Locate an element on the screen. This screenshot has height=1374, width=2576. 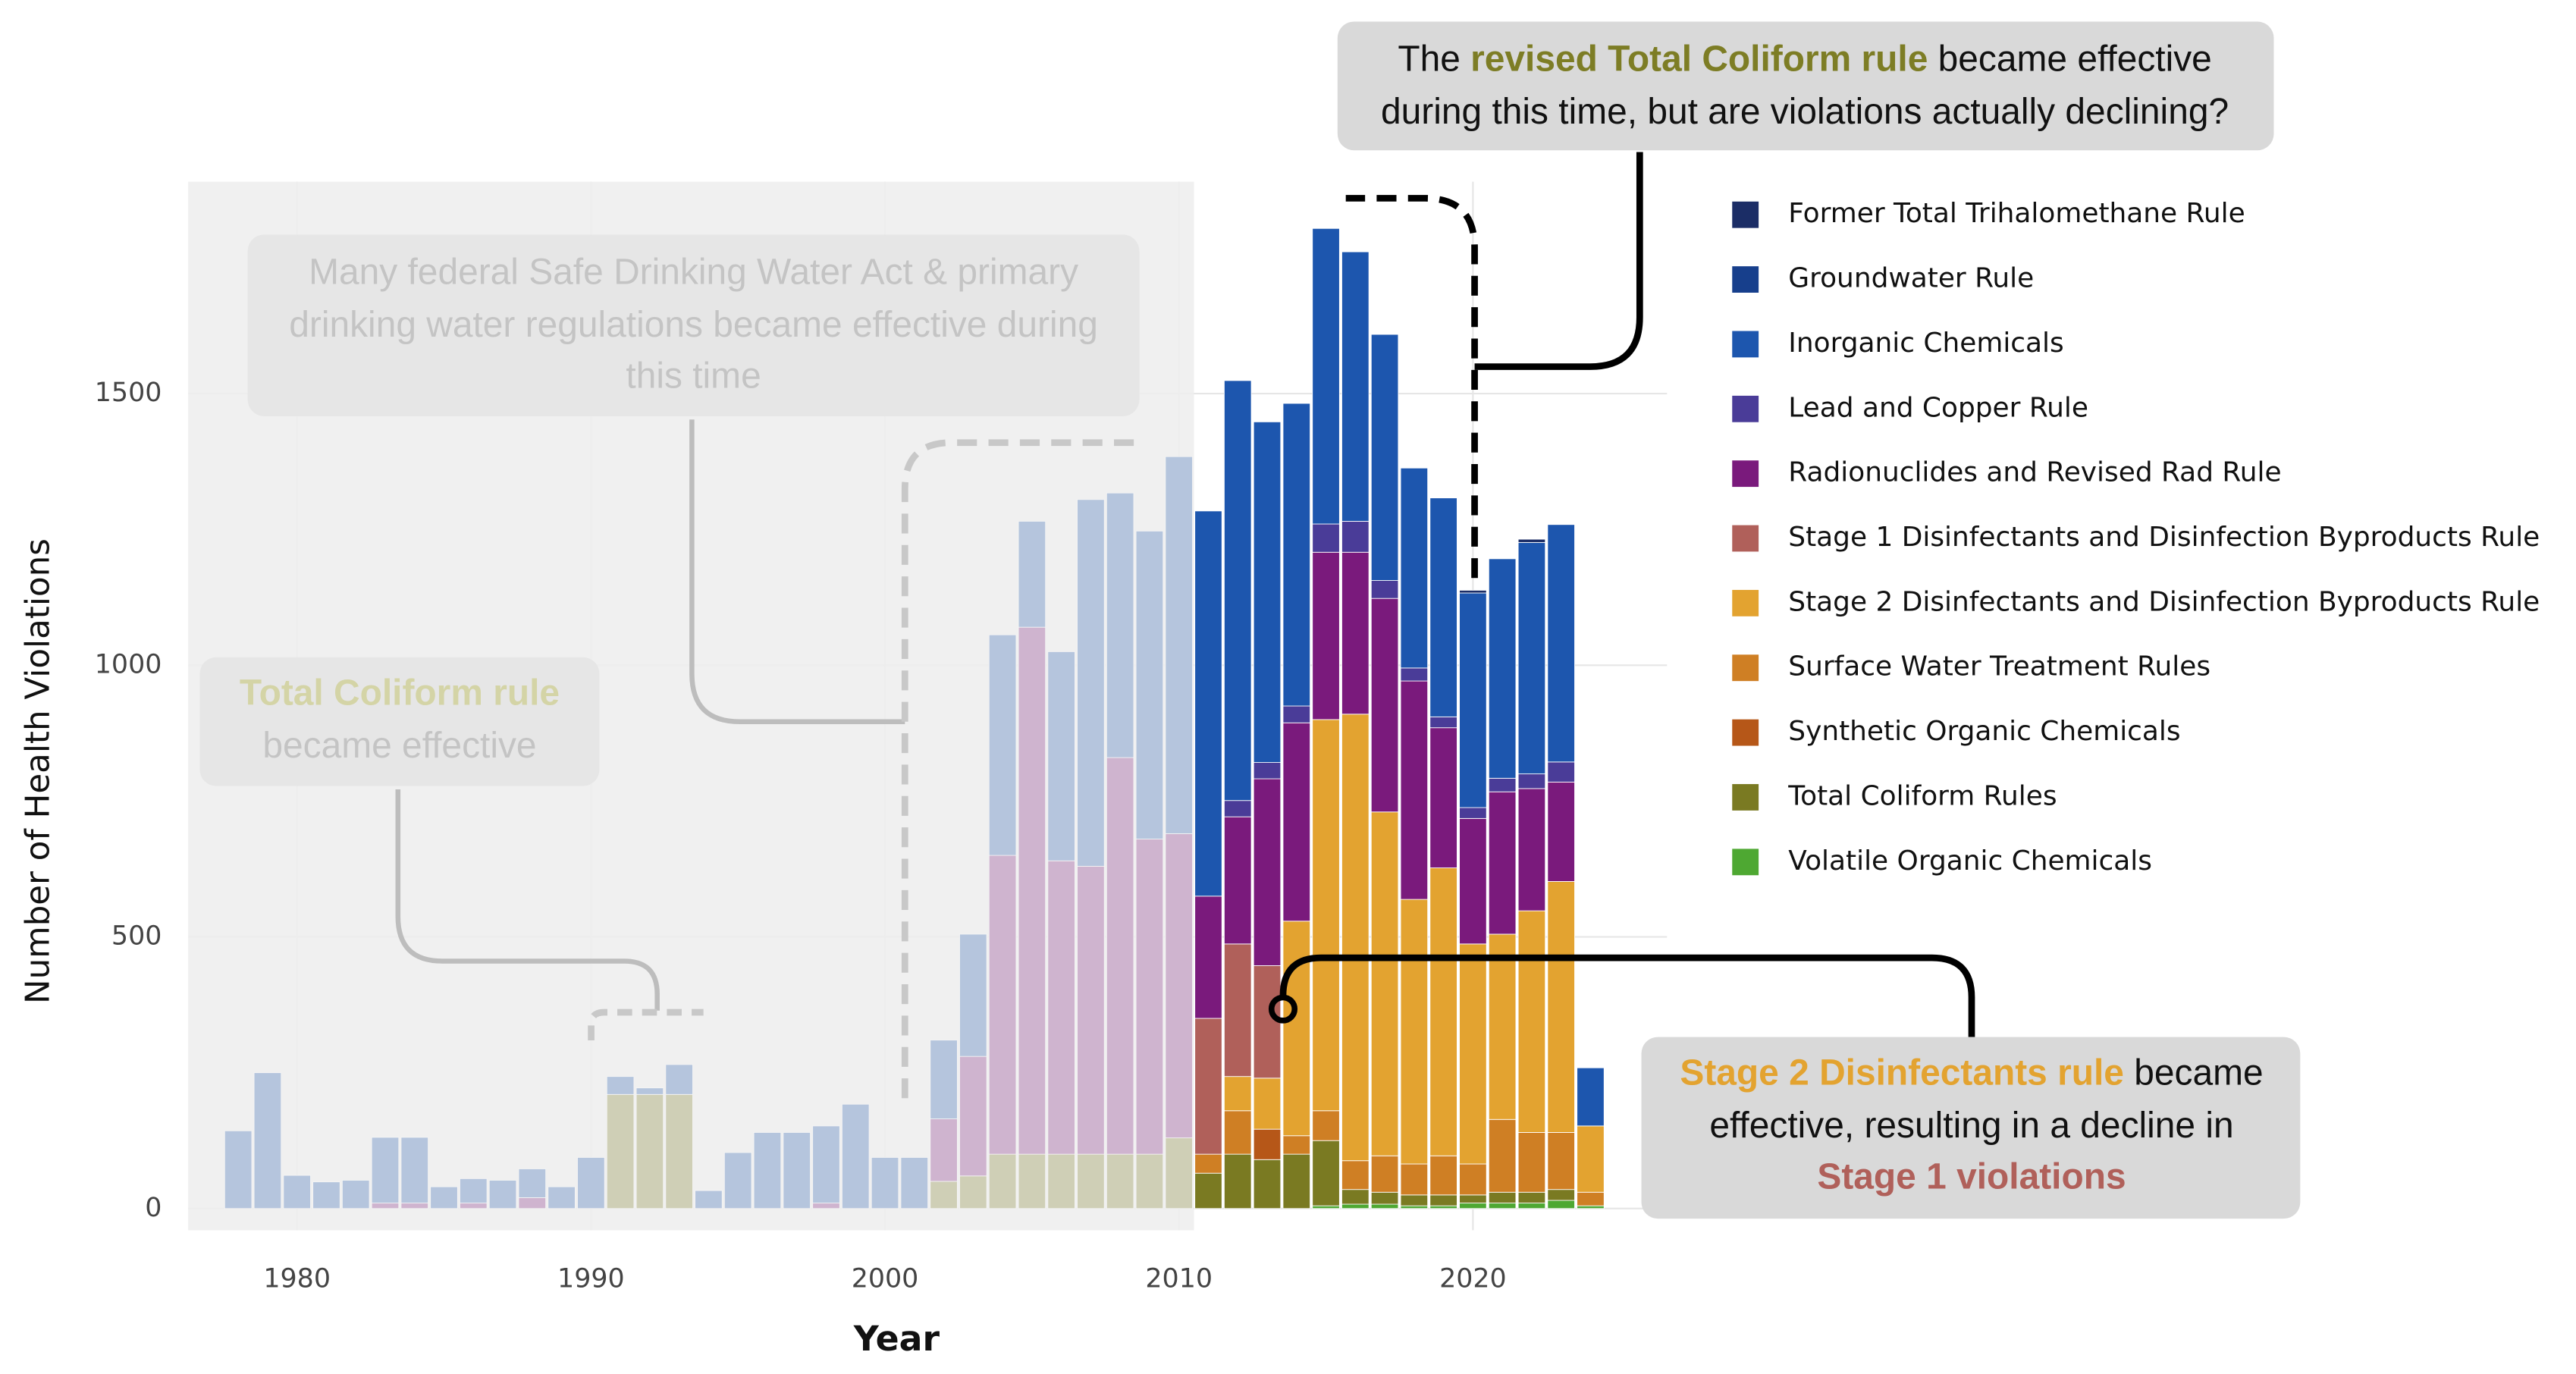
x-tick-label: 1990 is located at coordinates (591, 1279).